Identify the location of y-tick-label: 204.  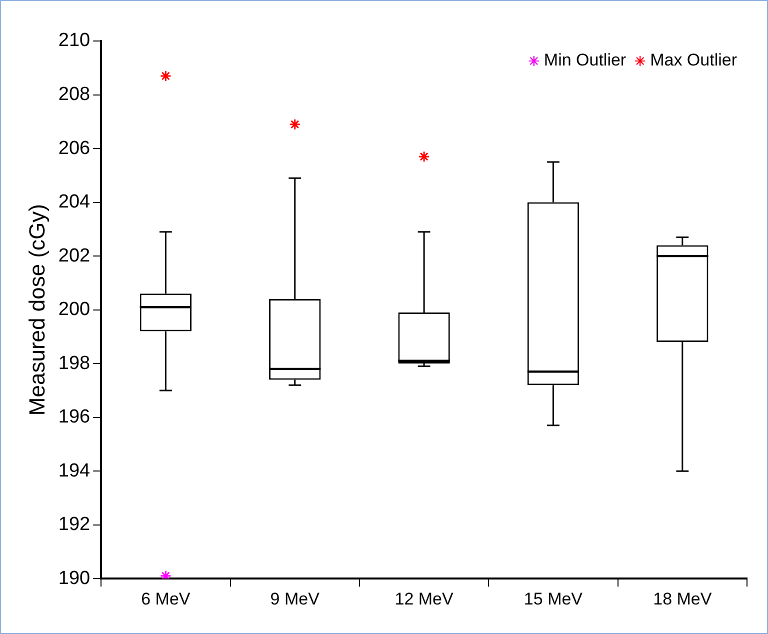
(74, 202).